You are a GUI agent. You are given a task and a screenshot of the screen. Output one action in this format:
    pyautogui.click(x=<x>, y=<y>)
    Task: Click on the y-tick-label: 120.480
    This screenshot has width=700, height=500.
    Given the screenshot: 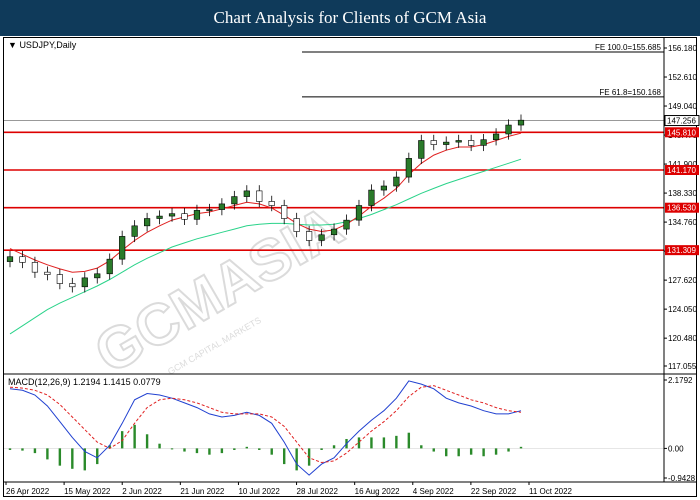 What is the action you would take?
    pyautogui.click(x=682, y=338)
    